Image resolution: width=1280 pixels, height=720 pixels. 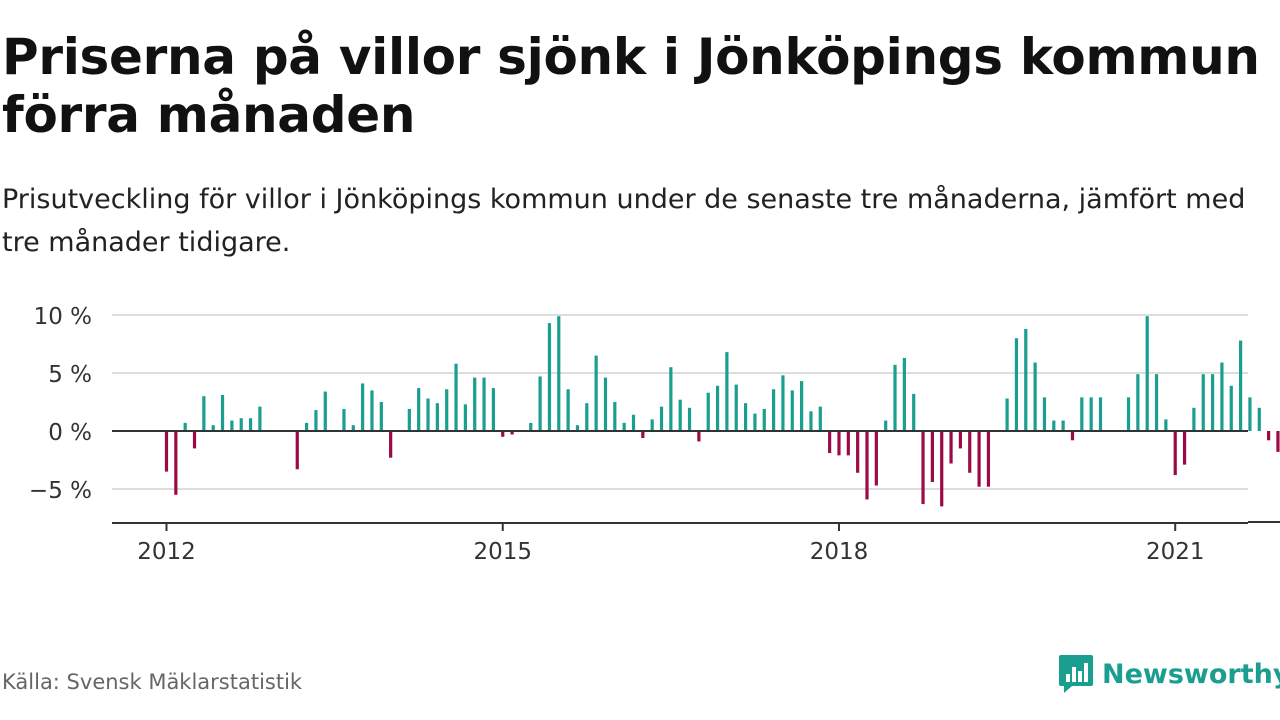 What do you see at coordinates (60, 404) in the screenshot?
I see `y-axis-labels: −5 % 0 % 5 % 10 %` at bounding box center [60, 404].